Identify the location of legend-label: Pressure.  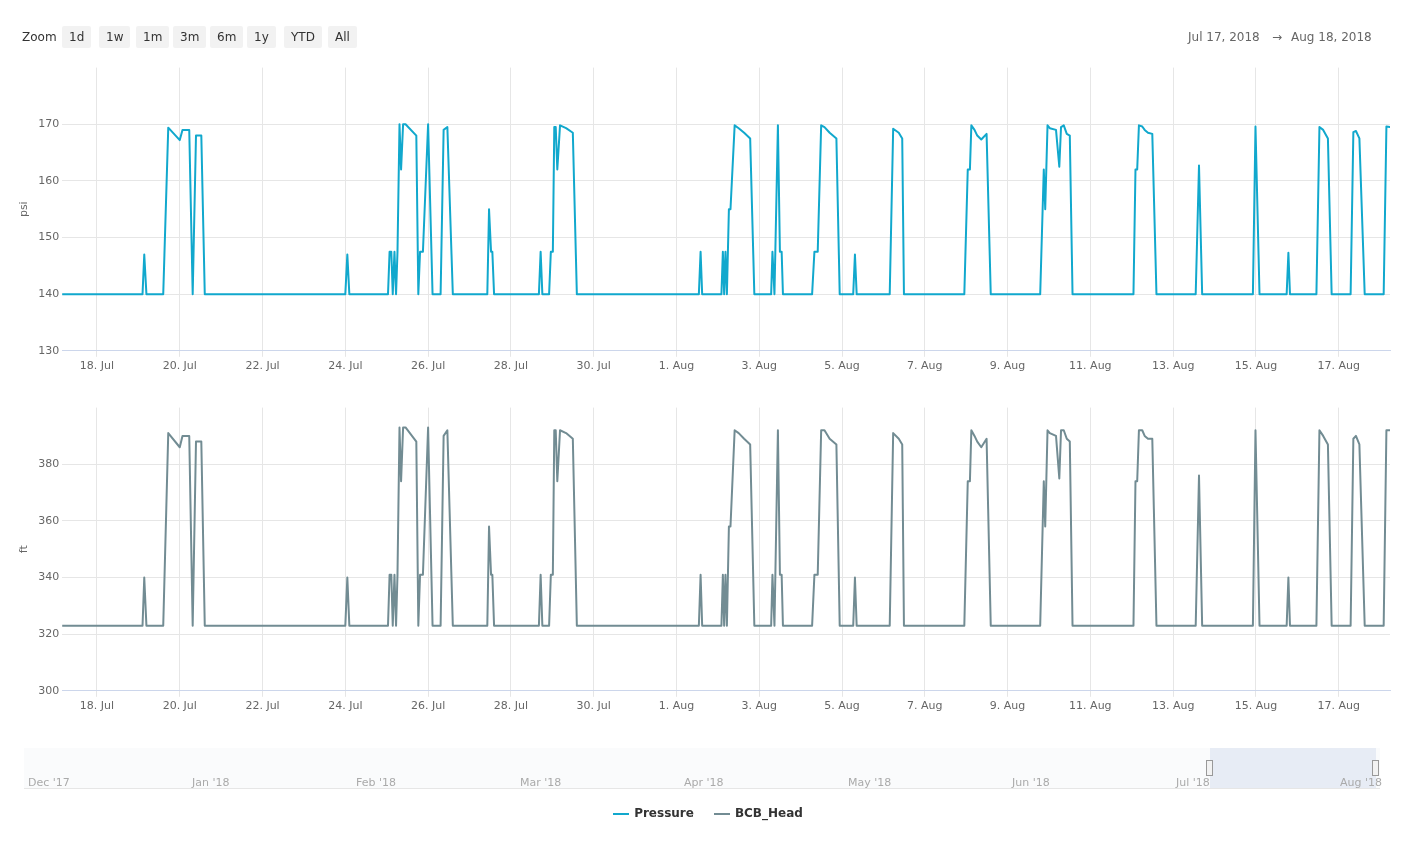
(663, 813).